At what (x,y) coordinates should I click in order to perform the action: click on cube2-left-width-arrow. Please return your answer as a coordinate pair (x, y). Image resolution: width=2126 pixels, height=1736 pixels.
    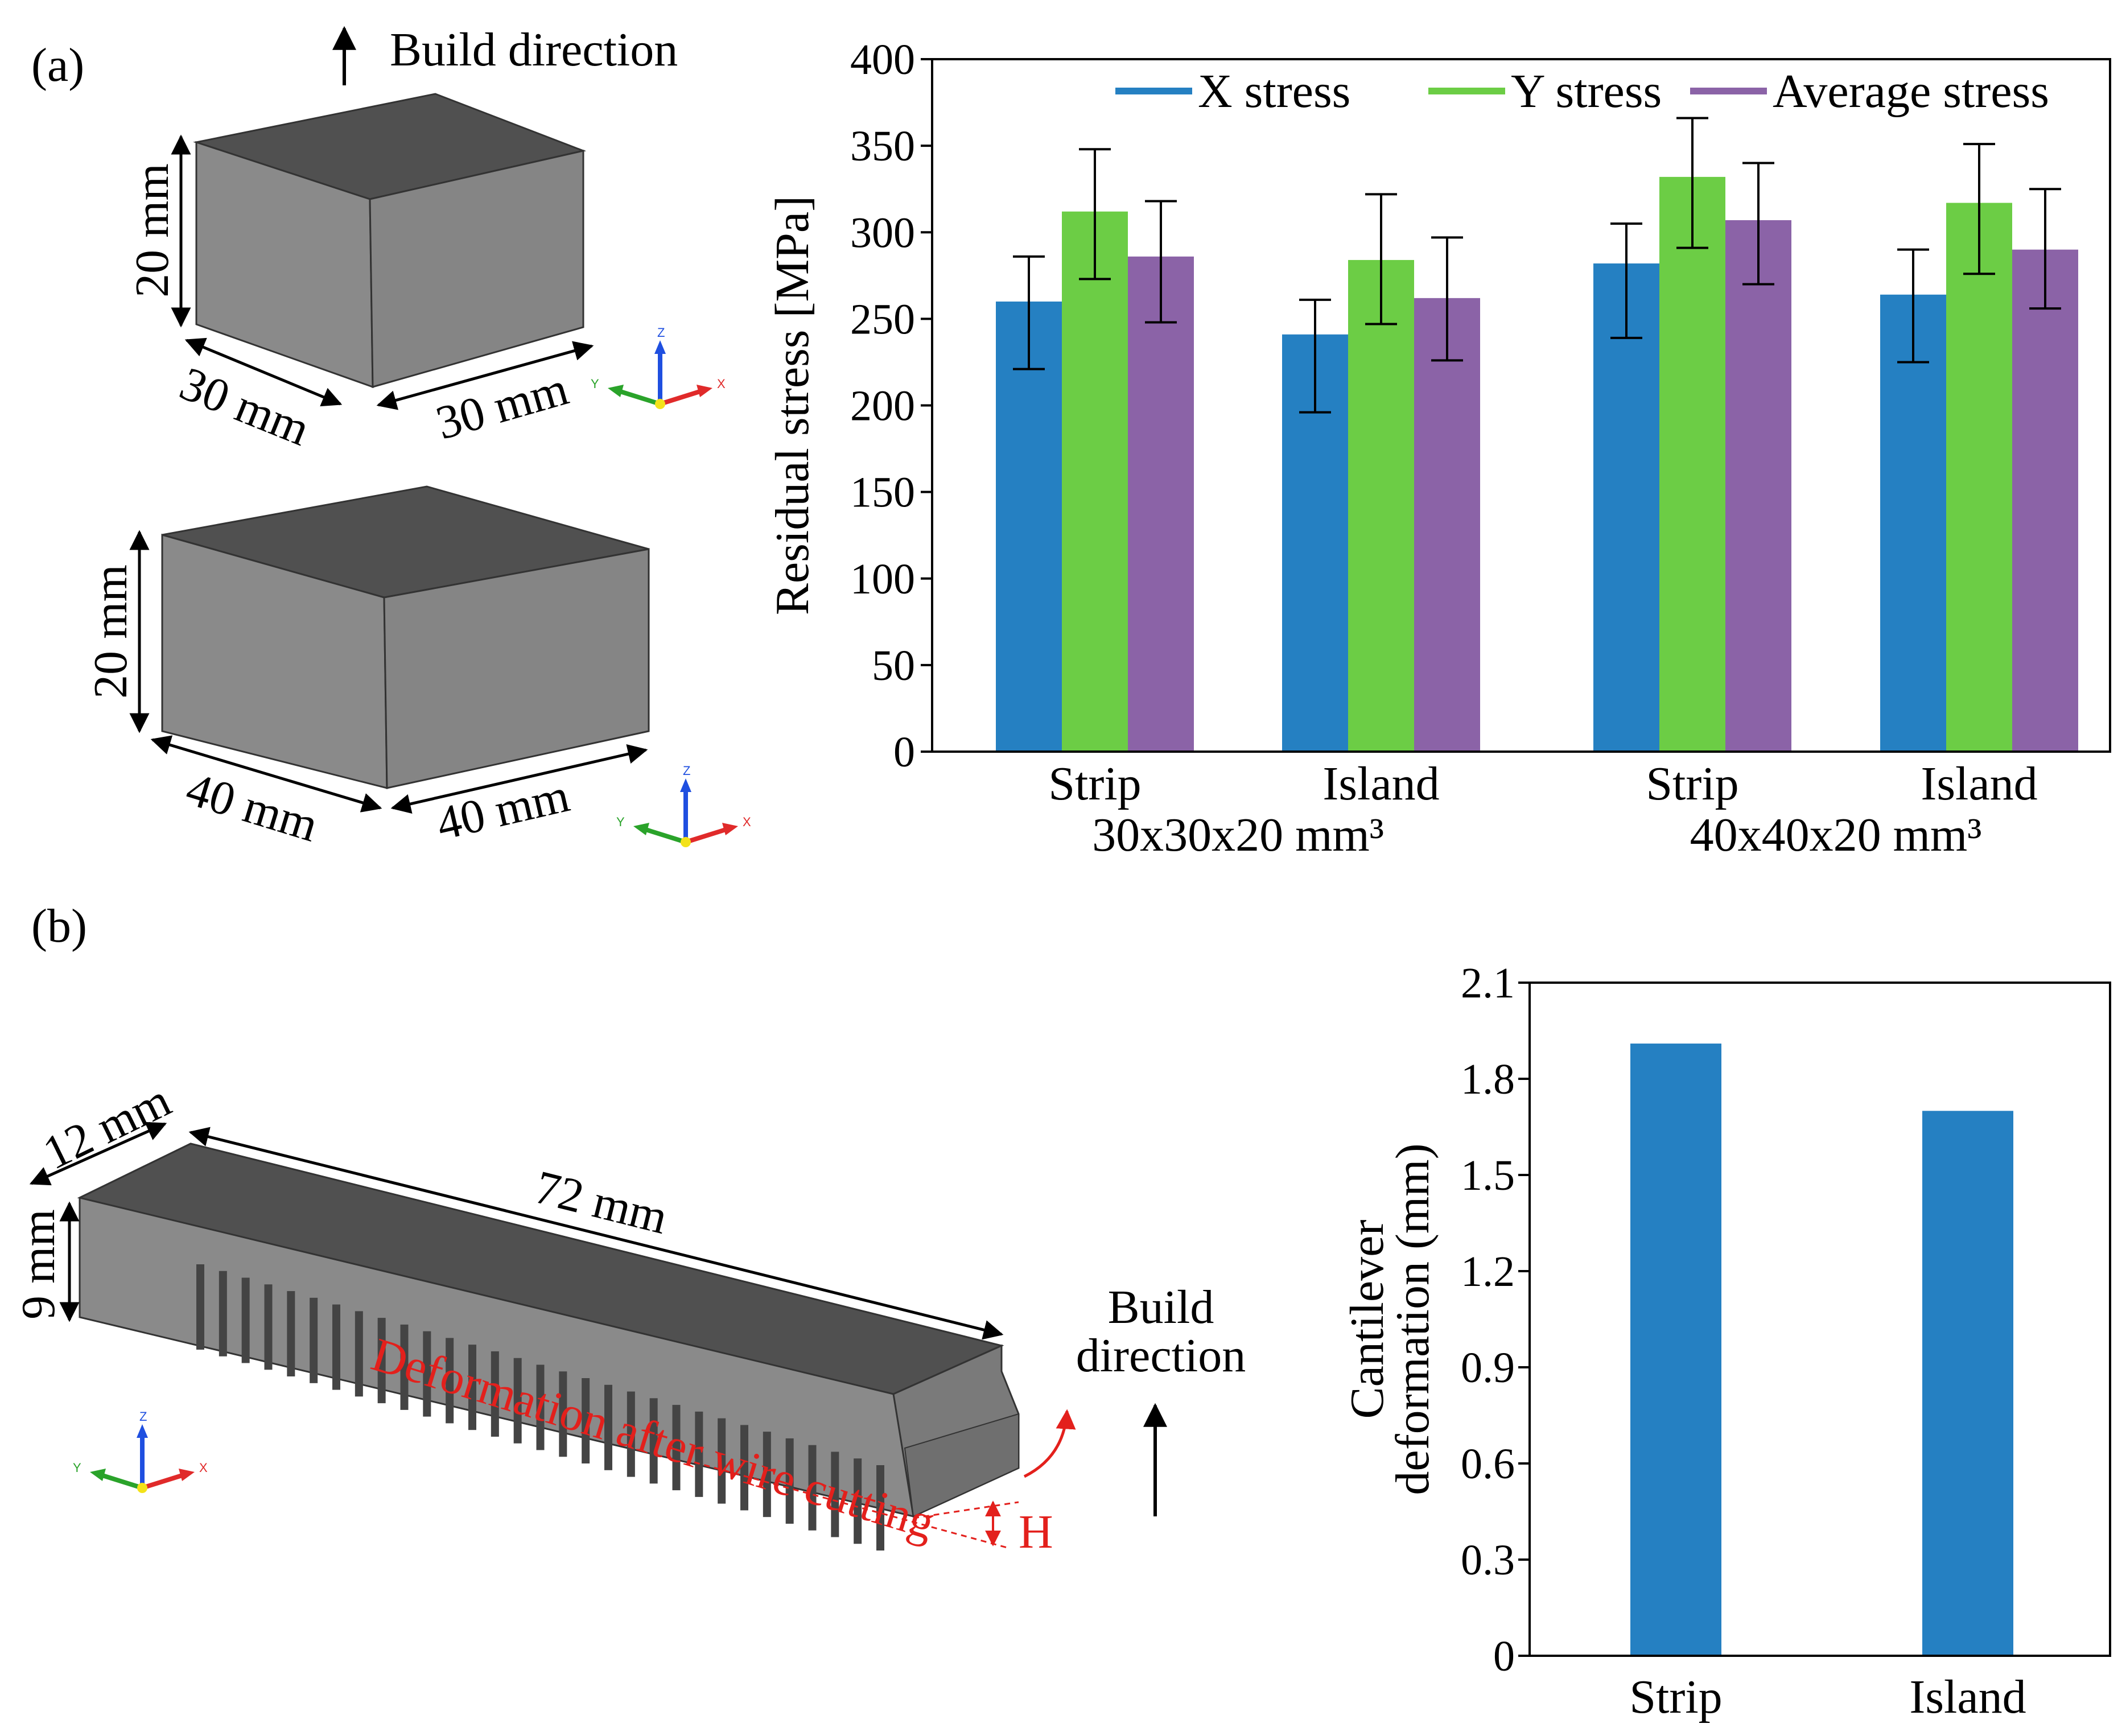
    Looking at the image, I should click on (266, 774).